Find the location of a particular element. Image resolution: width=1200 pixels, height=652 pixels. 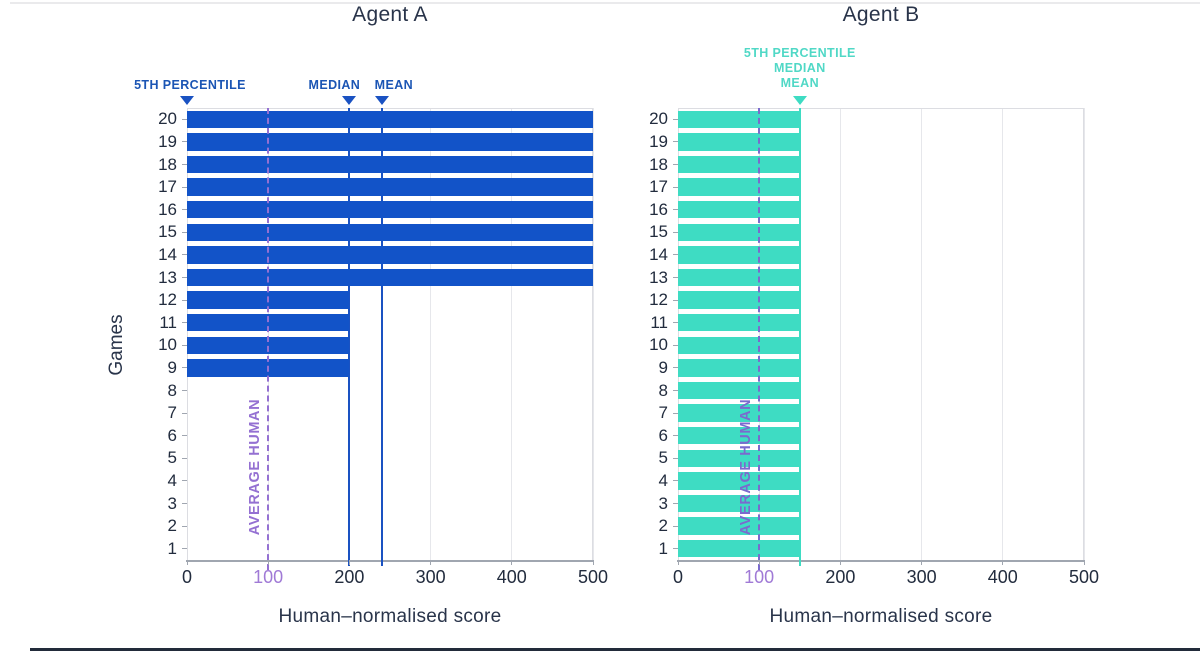

x-tick-label-100: 100 is located at coordinates (759, 577).